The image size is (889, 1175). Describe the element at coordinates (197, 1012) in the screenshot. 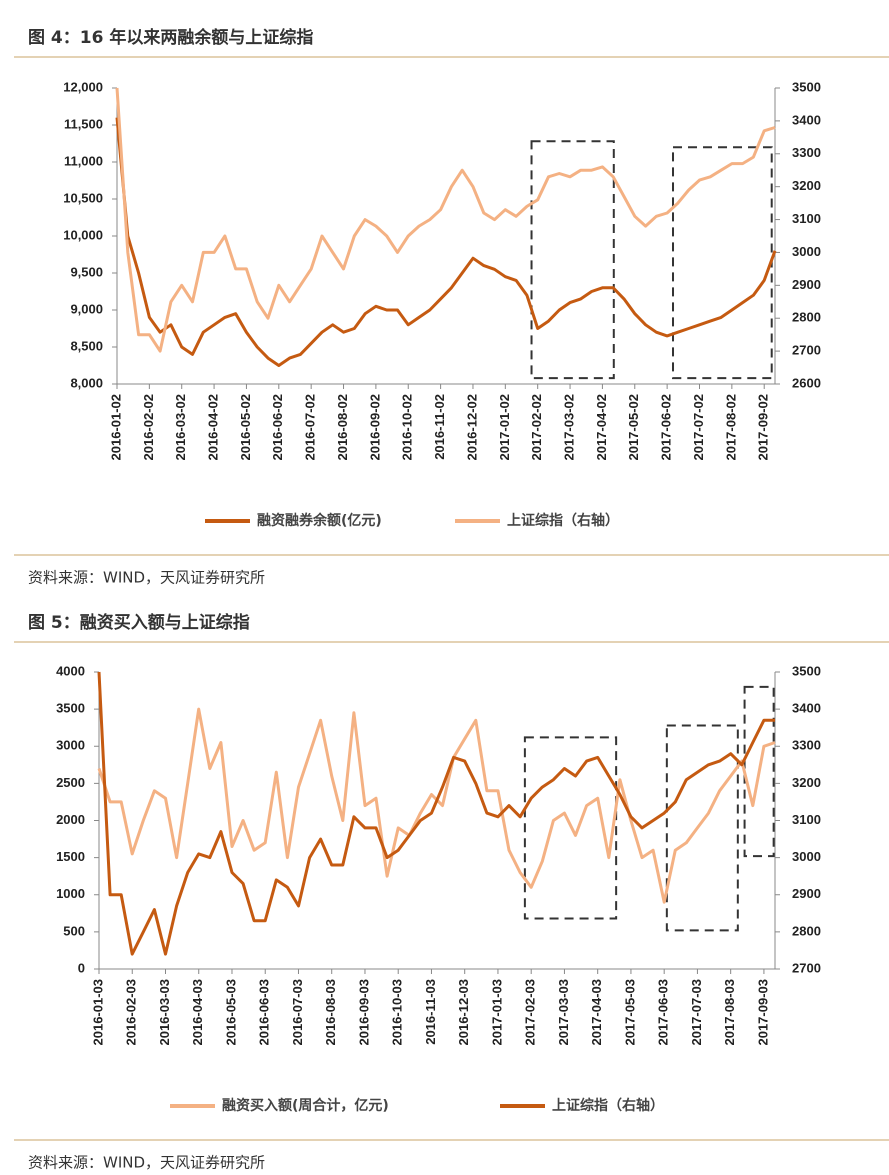

I see `x-tick-label: 2016-04-03` at that location.